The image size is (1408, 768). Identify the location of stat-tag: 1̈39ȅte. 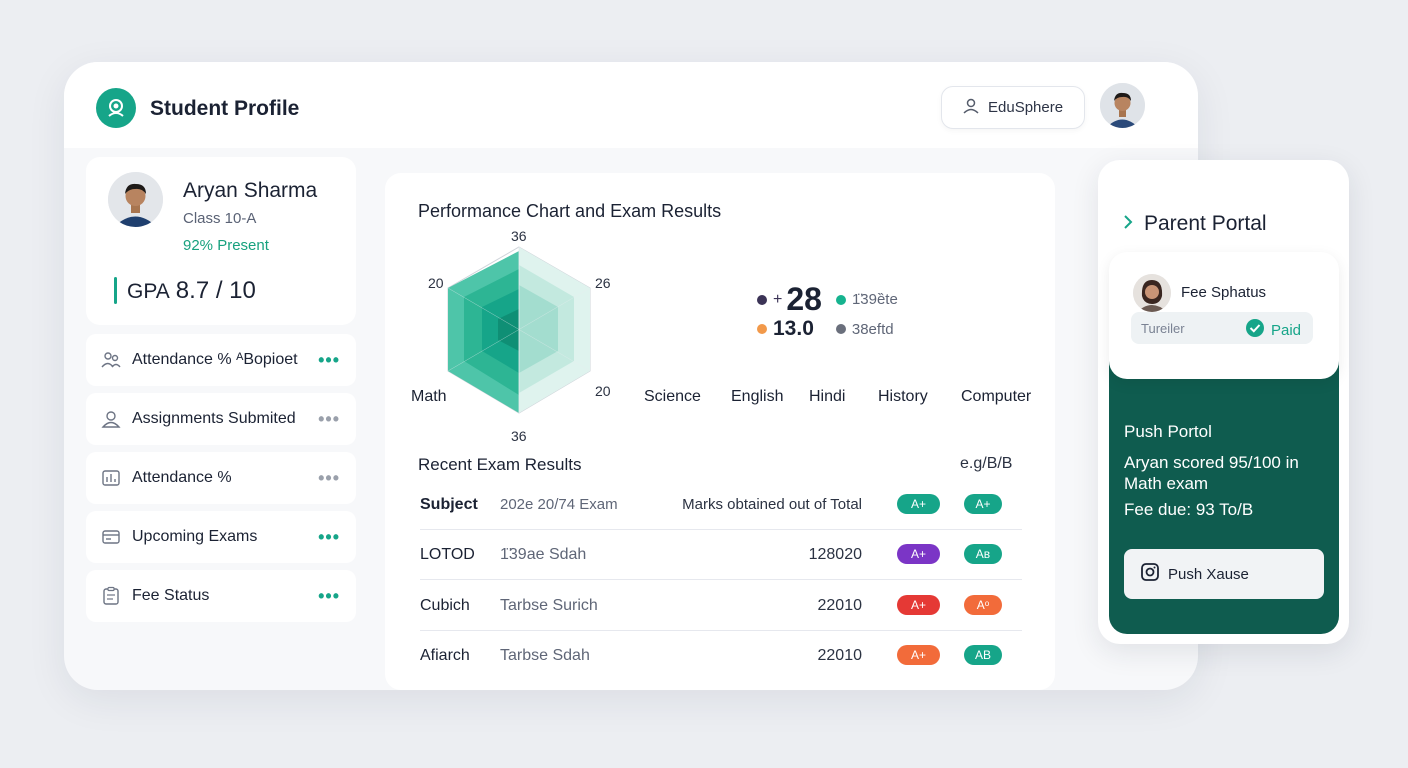
(874, 299).